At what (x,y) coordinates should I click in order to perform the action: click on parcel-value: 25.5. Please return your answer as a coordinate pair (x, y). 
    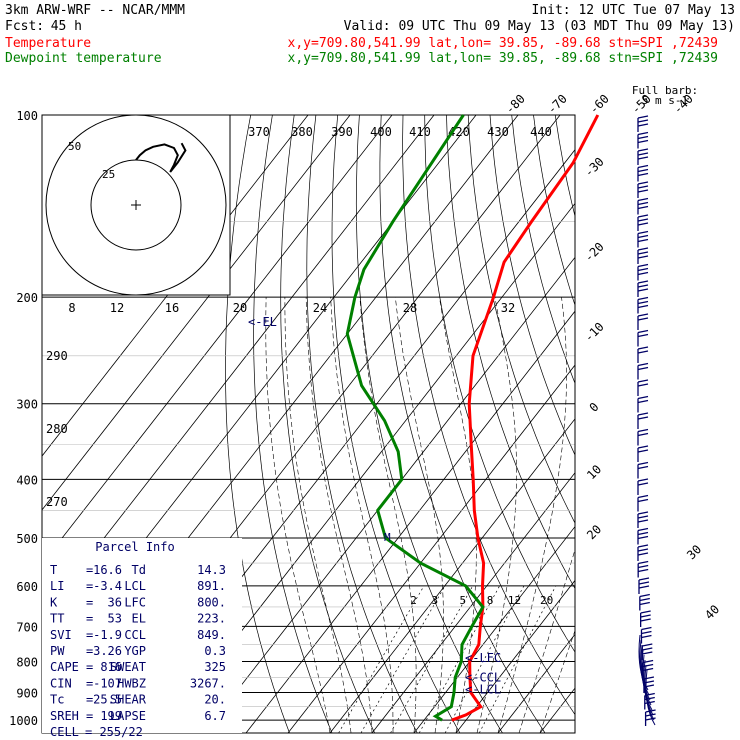
    Looking at the image, I should click on (107, 700).